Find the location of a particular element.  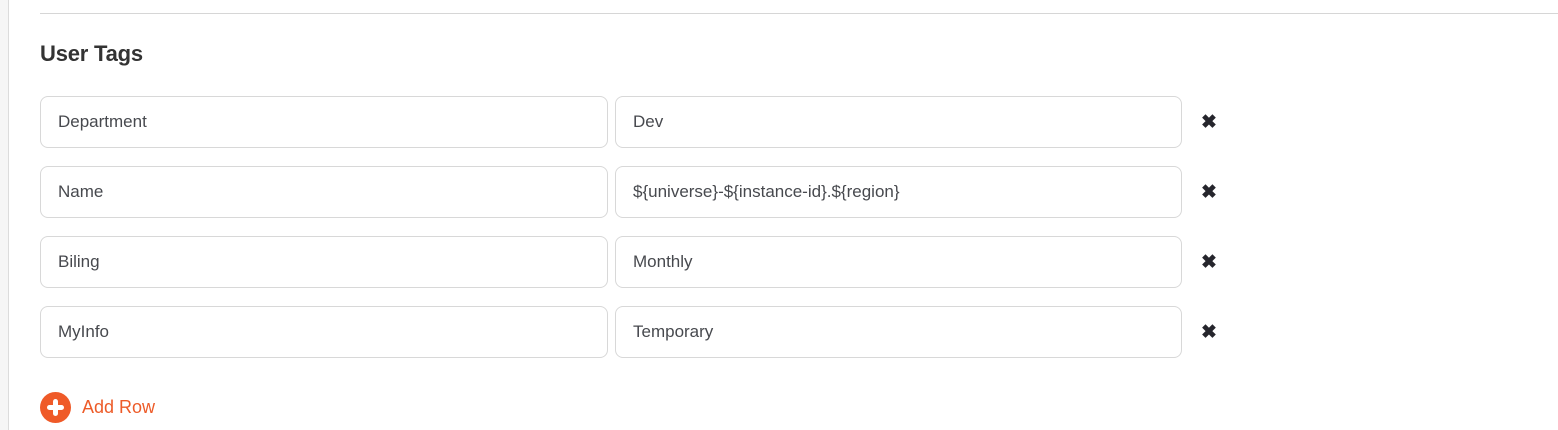

page-left-gutter is located at coordinates (4, 215).